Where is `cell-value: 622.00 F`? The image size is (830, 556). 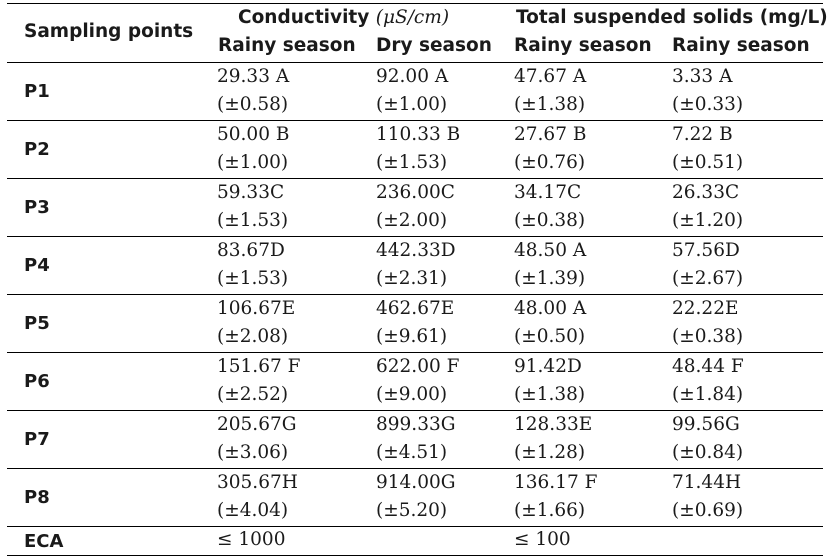 cell-value: 622.00 F is located at coordinates (418, 366).